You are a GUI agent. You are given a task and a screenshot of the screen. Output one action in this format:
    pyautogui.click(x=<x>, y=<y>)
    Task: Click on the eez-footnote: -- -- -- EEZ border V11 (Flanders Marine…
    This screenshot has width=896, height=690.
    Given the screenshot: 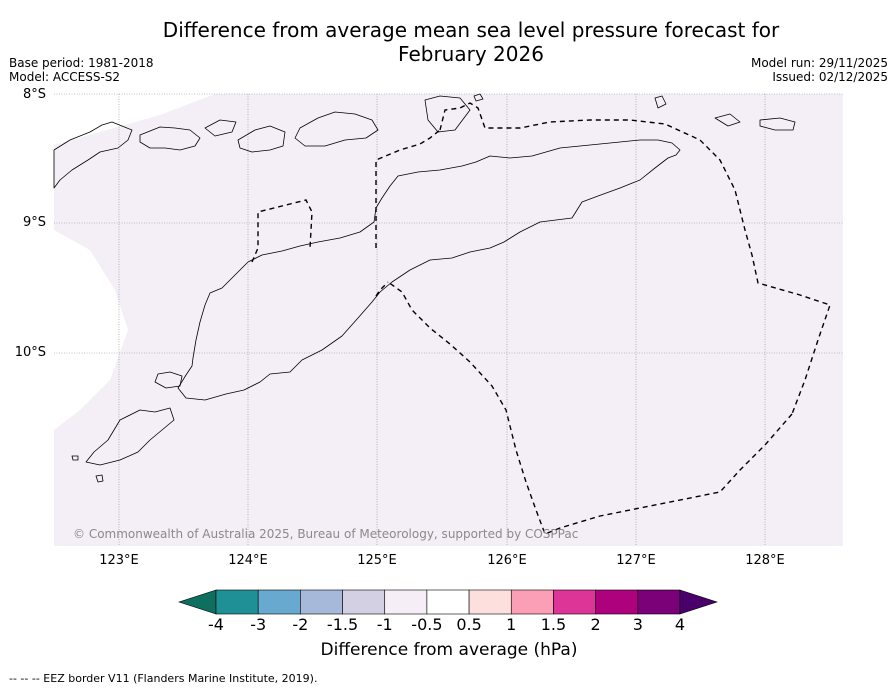 What is the action you would take?
    pyautogui.click(x=163, y=678)
    